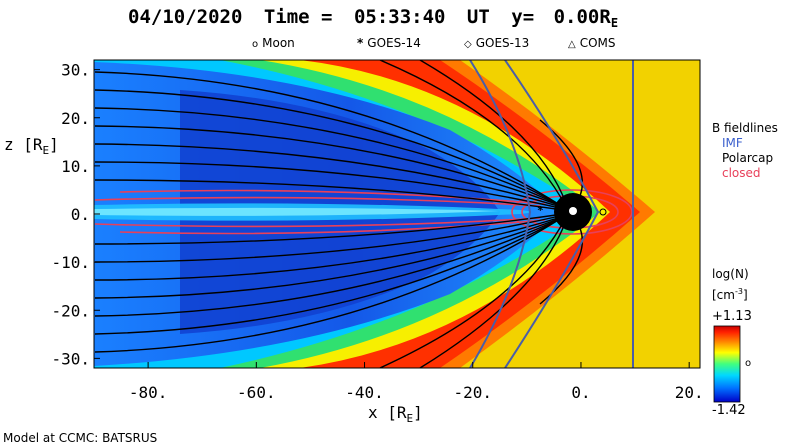 The height and width of the screenshot is (448, 800). Describe the element at coordinates (614, 23) in the screenshot. I see `title-slice-unit-sub: E` at that location.